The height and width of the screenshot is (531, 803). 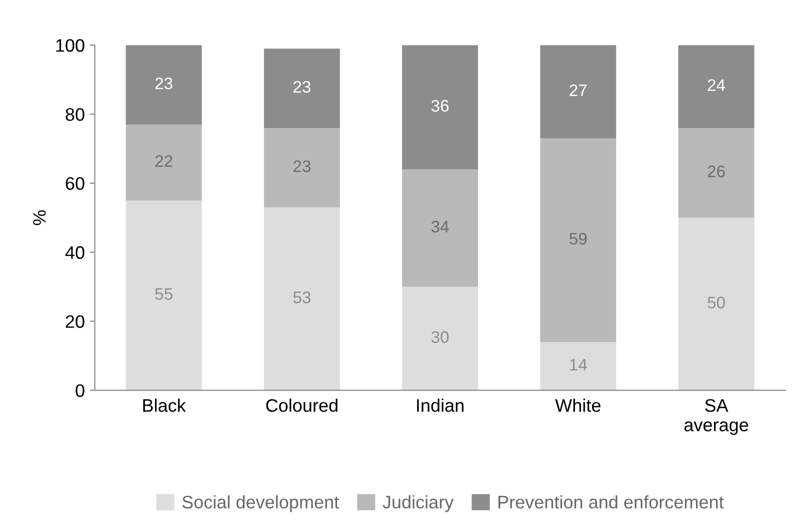 What do you see at coordinates (577, 405) in the screenshot?
I see `x-tick-label: White` at bounding box center [577, 405].